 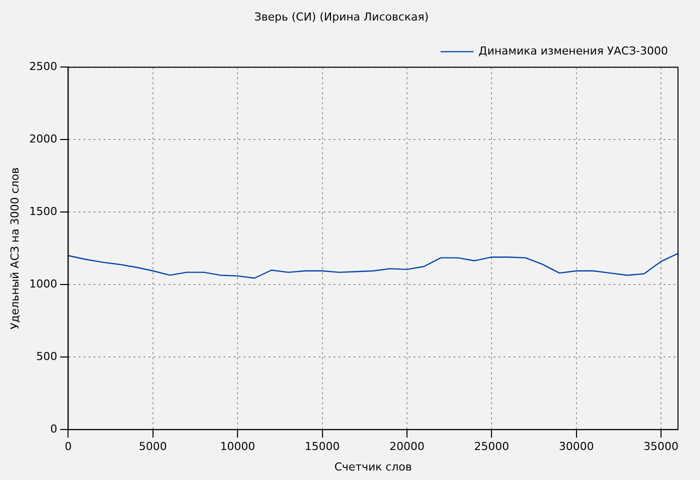 I want to click on y-tick-label: 1500, so click(x=43, y=211).